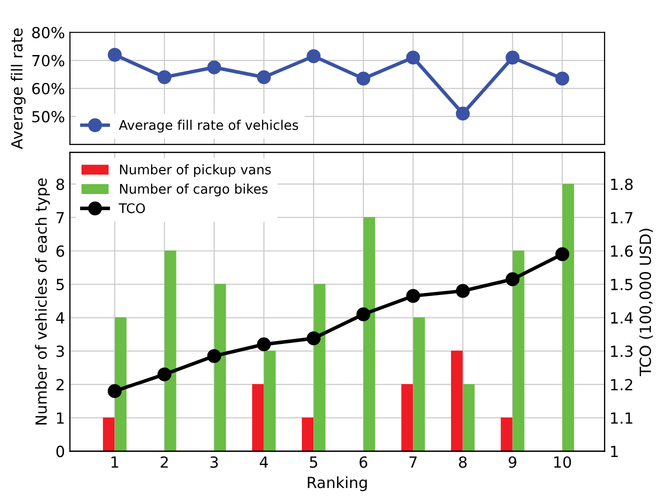  Describe the element at coordinates (48, 60) in the screenshot. I see `y-tick-label: 70%` at that location.